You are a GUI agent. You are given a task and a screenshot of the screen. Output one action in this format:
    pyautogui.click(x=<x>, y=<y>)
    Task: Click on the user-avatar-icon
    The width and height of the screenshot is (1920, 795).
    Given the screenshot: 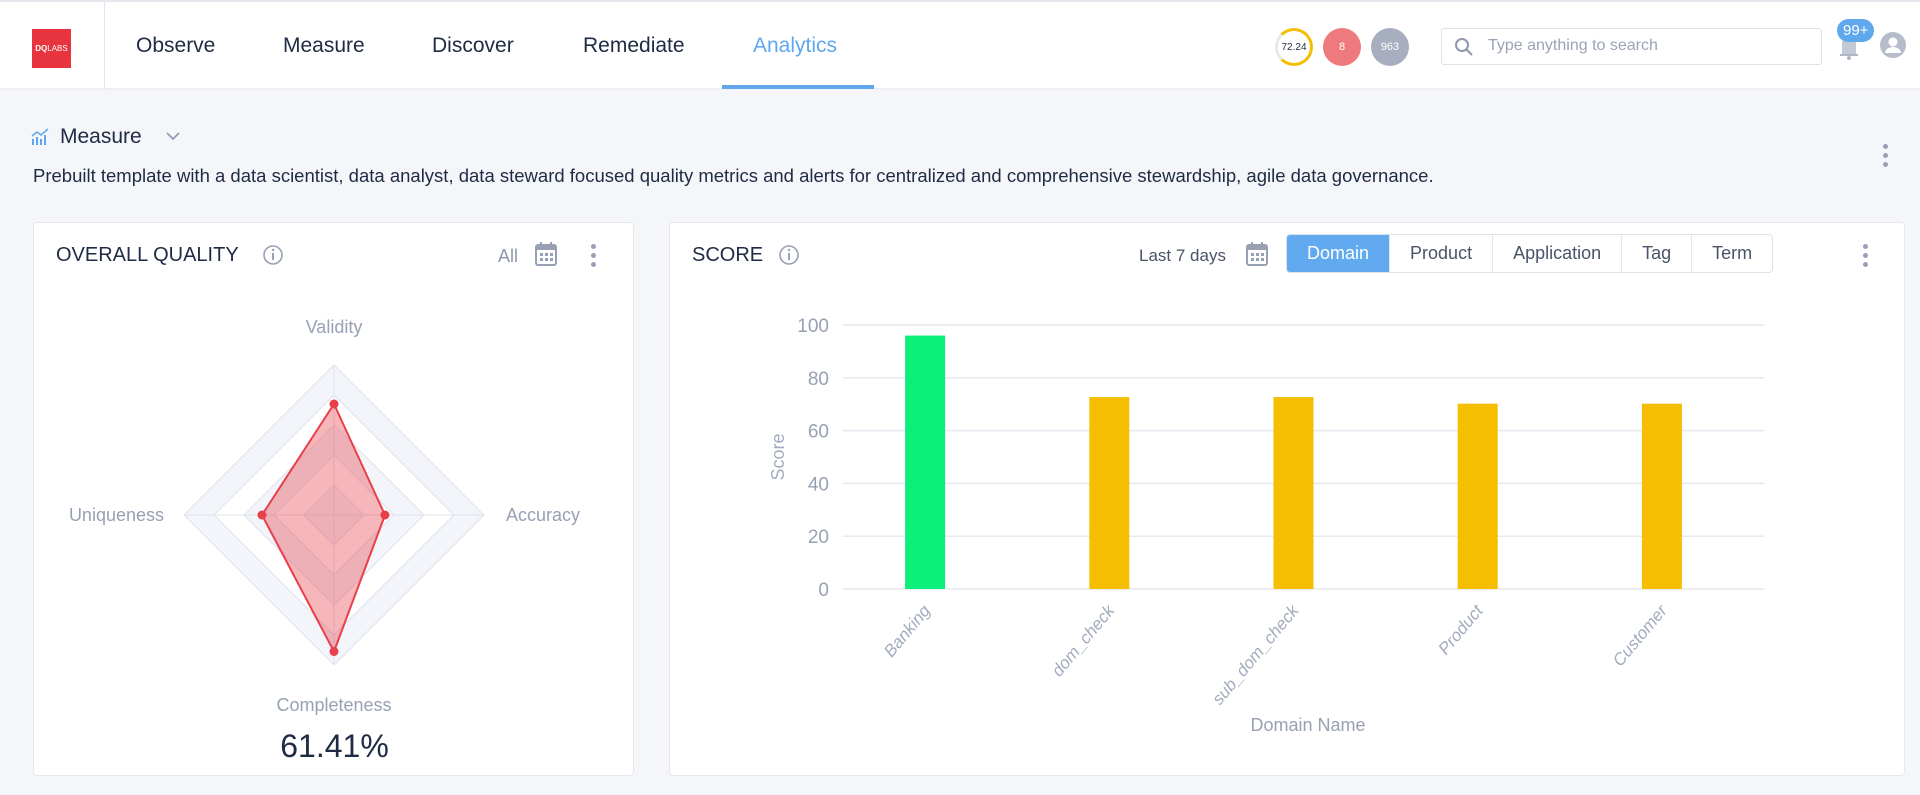 What is the action you would take?
    pyautogui.click(x=1893, y=45)
    